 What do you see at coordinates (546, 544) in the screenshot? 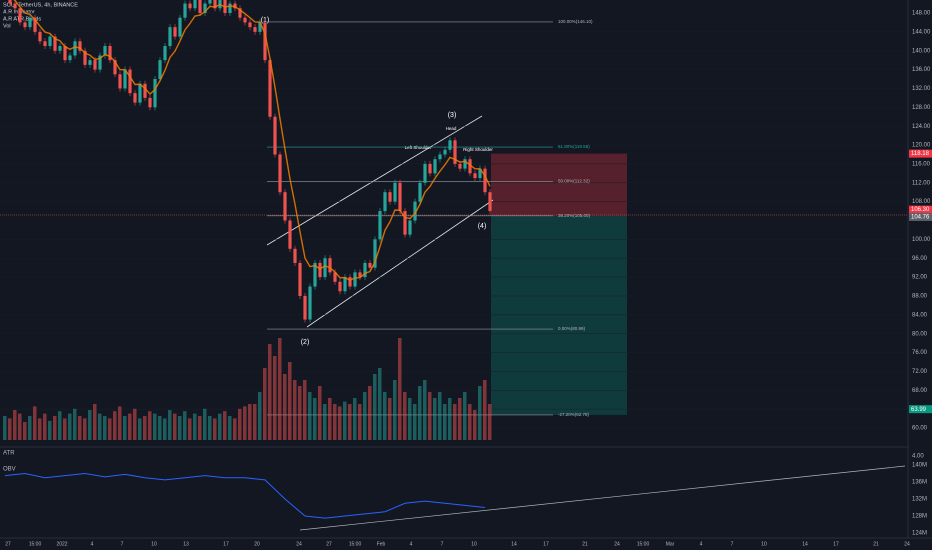
I see `time-tick-label: 17` at bounding box center [546, 544].